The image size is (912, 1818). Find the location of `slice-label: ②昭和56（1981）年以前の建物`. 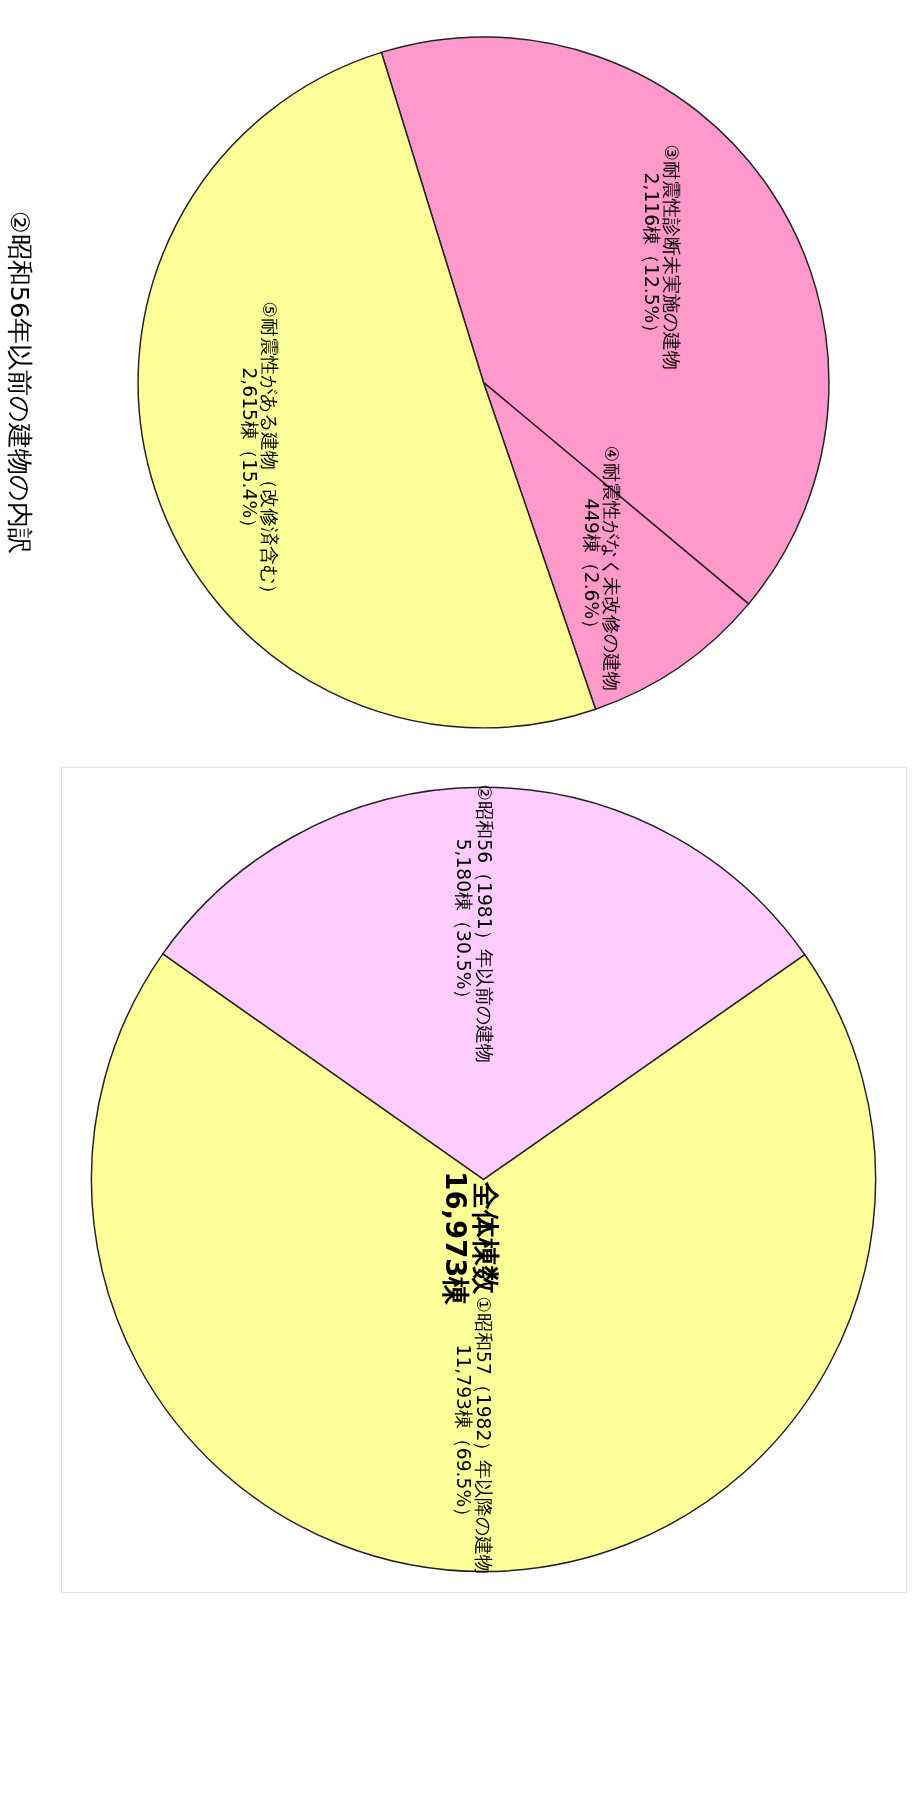

slice-label: ②昭和56（1981）年以前の建物 is located at coordinates (484, 923).